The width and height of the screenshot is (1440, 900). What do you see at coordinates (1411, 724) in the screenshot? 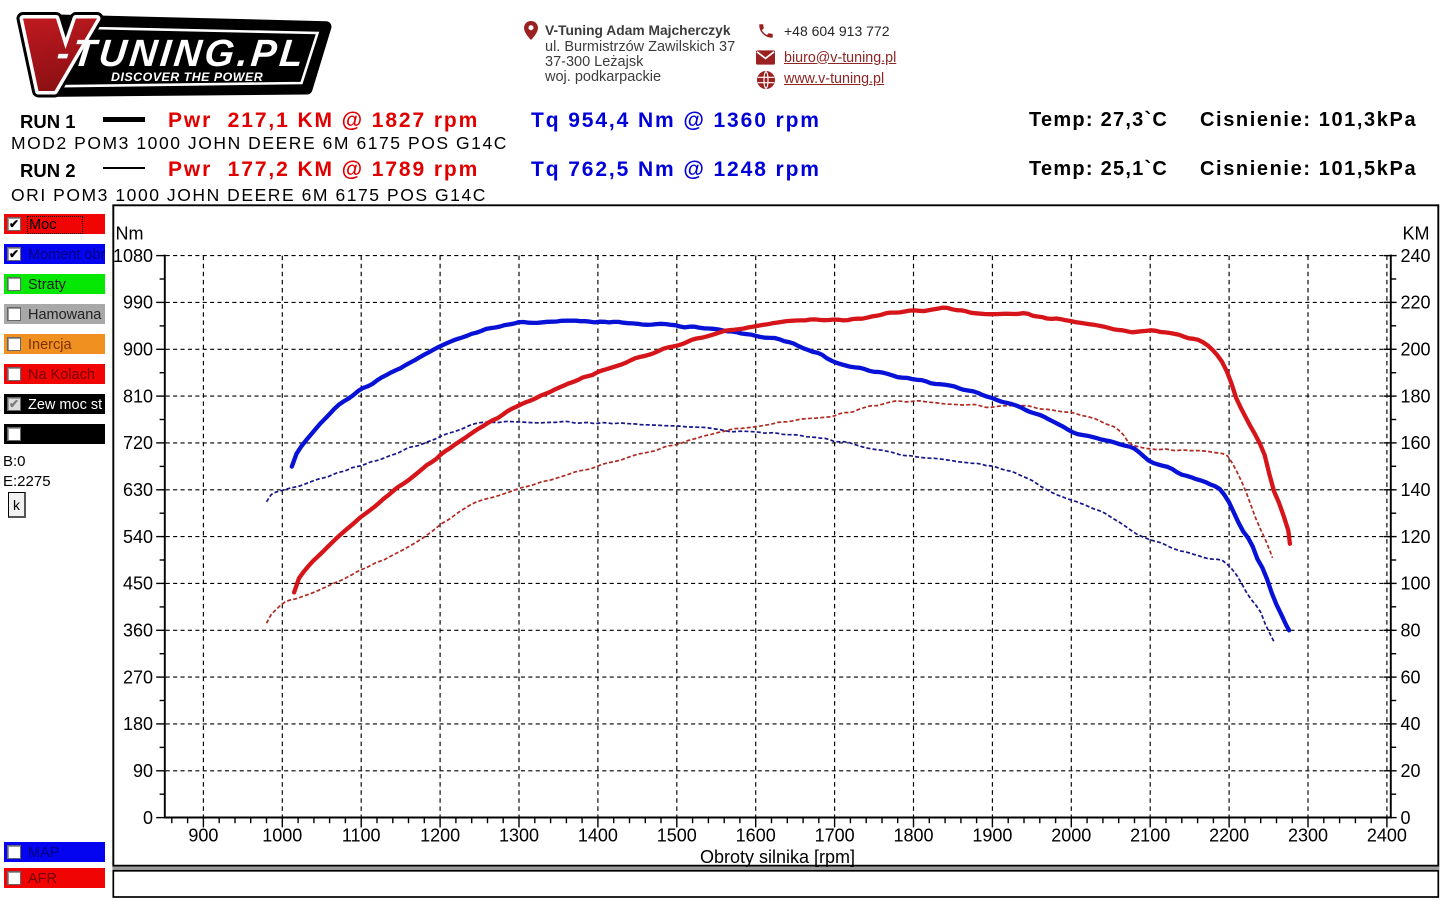
I see `svg-text: 40` at bounding box center [1411, 724].